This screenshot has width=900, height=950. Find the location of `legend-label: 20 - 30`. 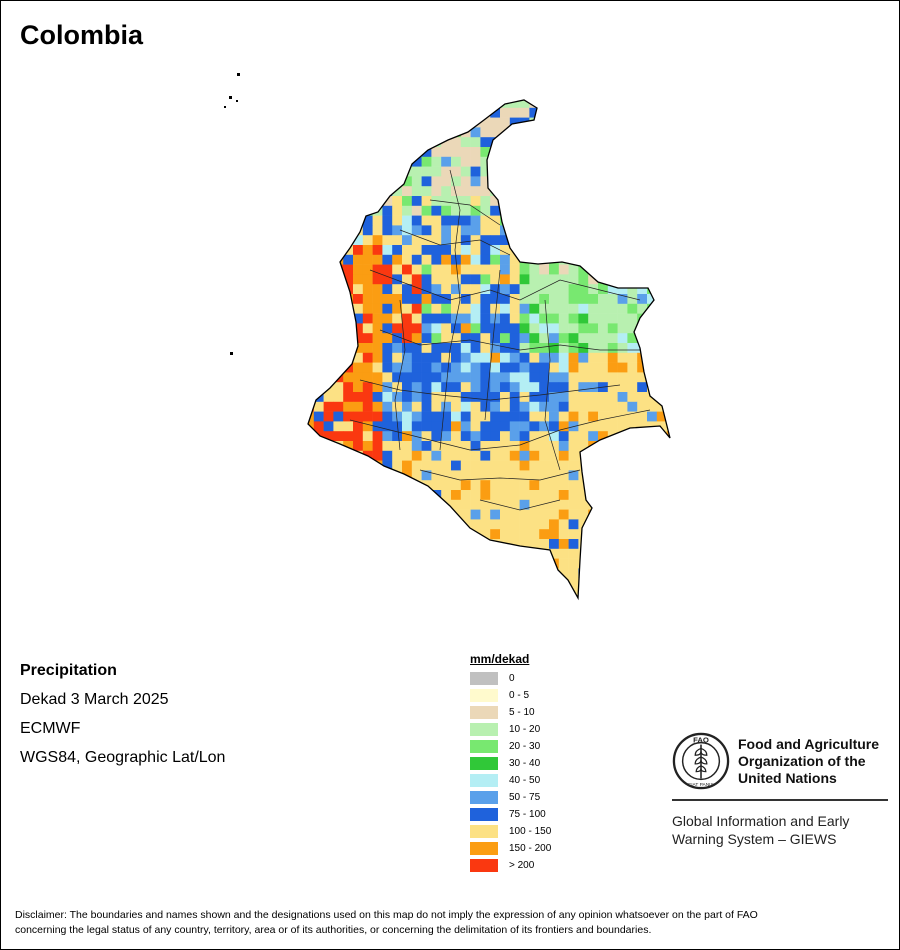

legend-label: 20 - 30 is located at coordinates (525, 746).